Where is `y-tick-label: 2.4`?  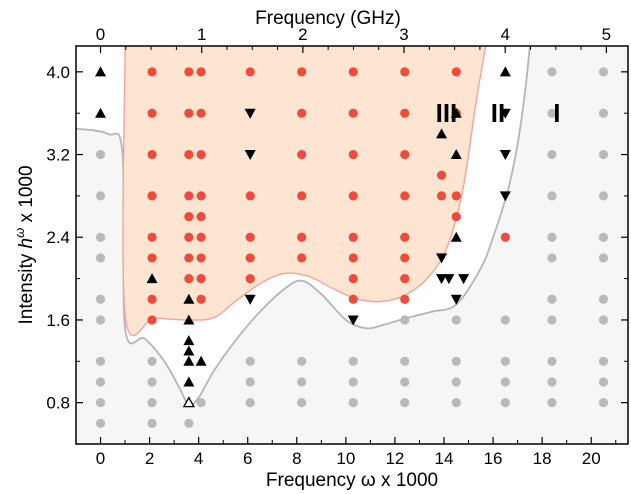 y-tick-label: 2.4 is located at coordinates (58, 237).